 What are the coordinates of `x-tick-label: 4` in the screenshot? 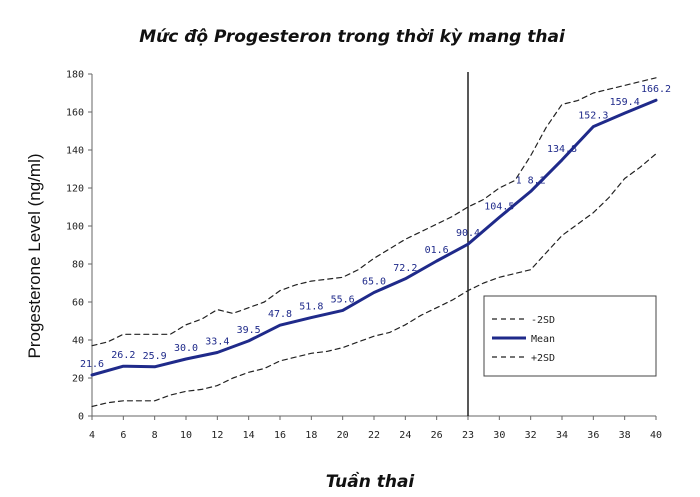 It's located at (92, 435).